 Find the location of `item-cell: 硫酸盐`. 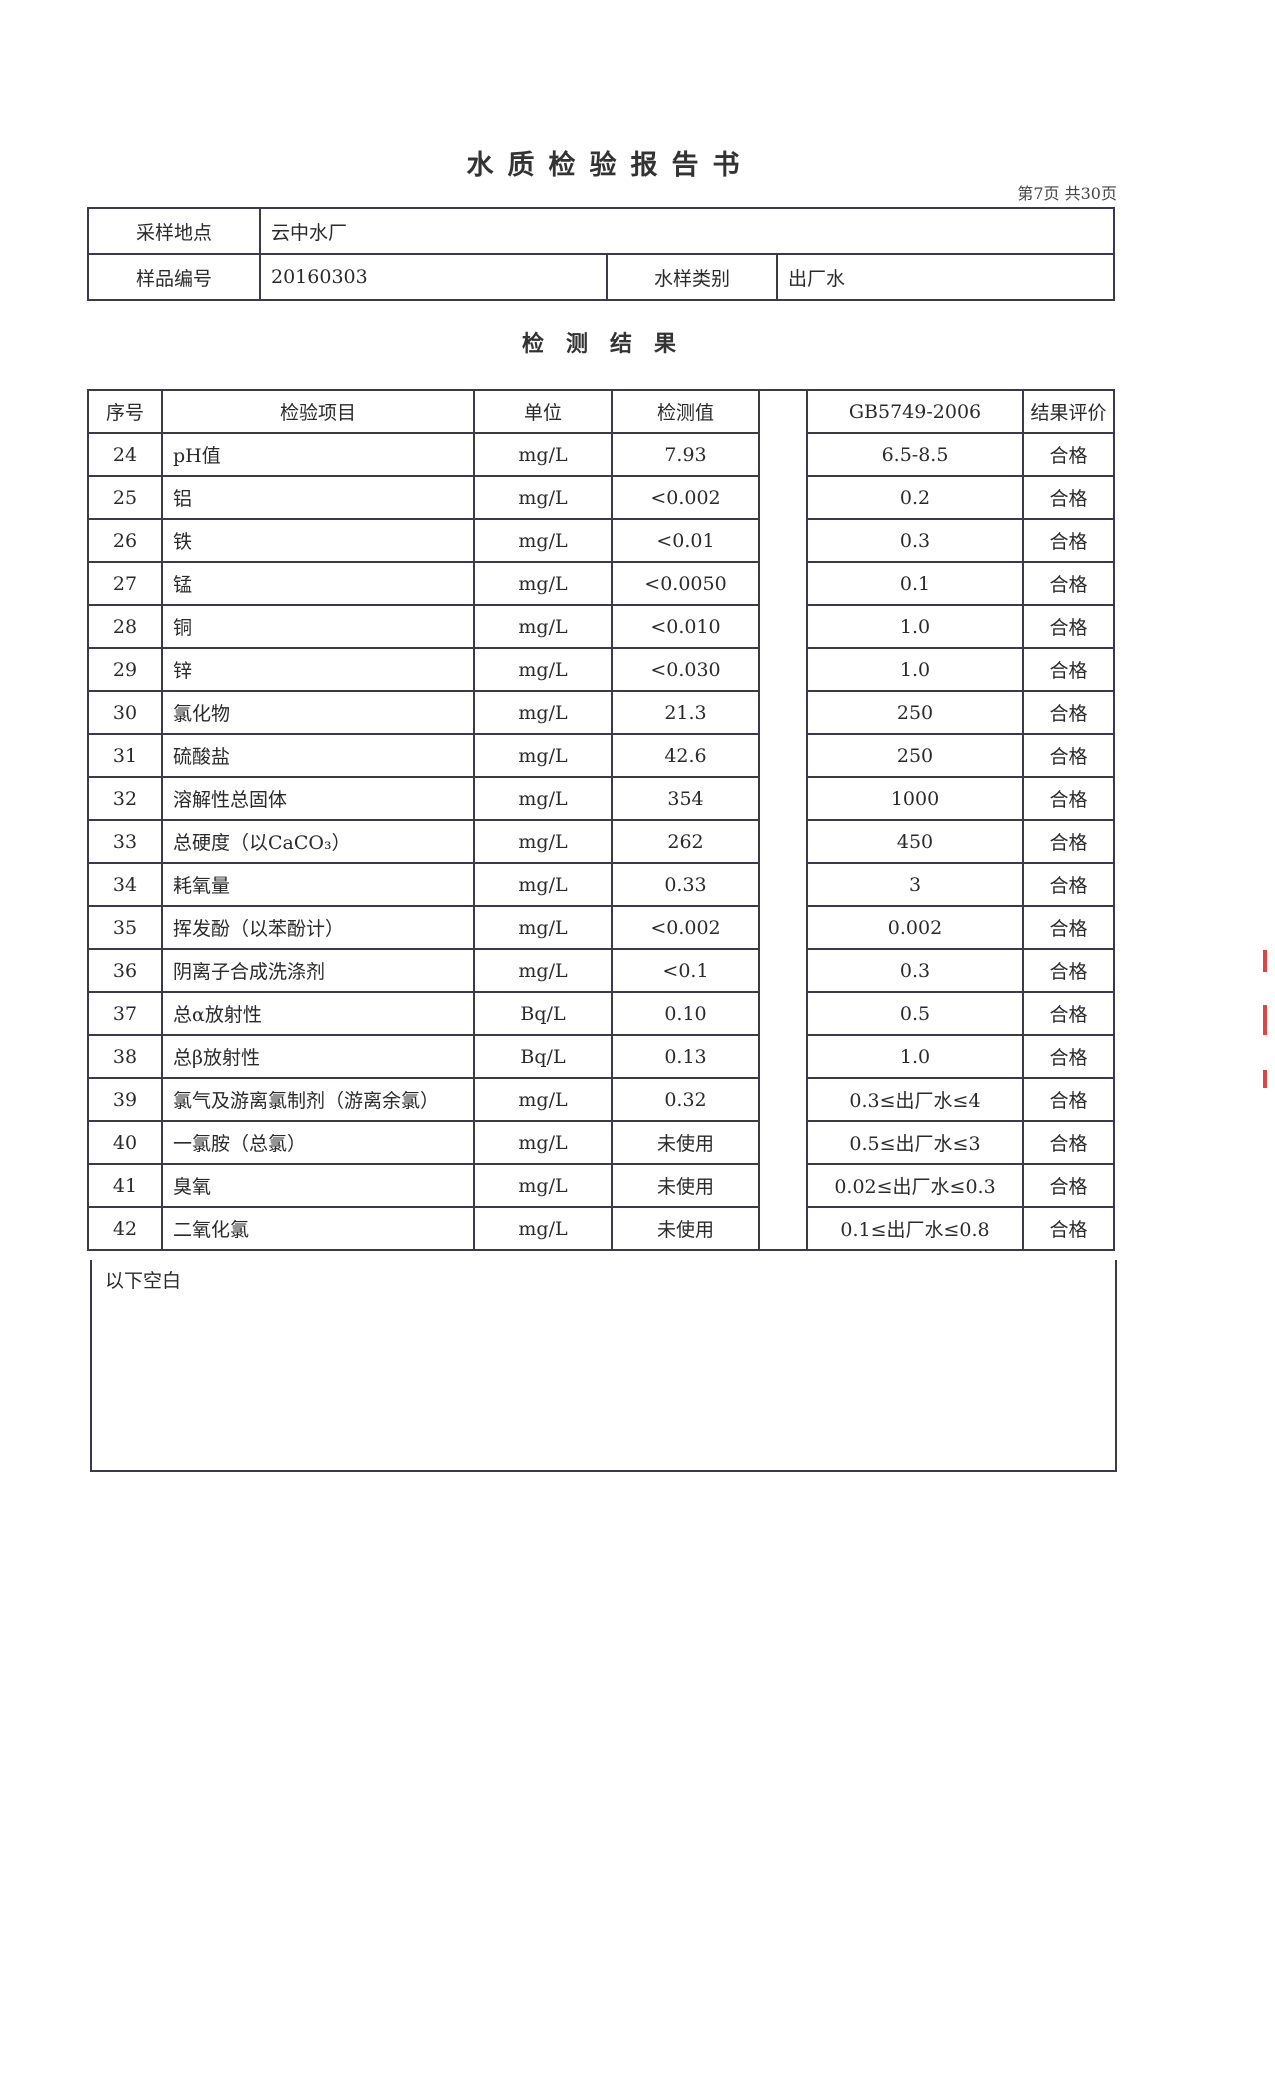

item-cell: 硫酸盐 is located at coordinates (318, 755).